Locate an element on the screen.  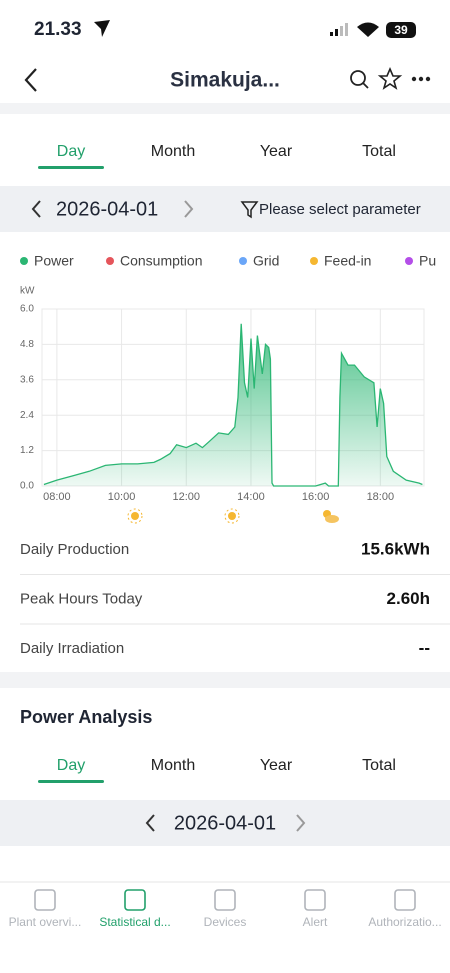
y-tick-label: 3.6 is located at coordinates (27, 379).